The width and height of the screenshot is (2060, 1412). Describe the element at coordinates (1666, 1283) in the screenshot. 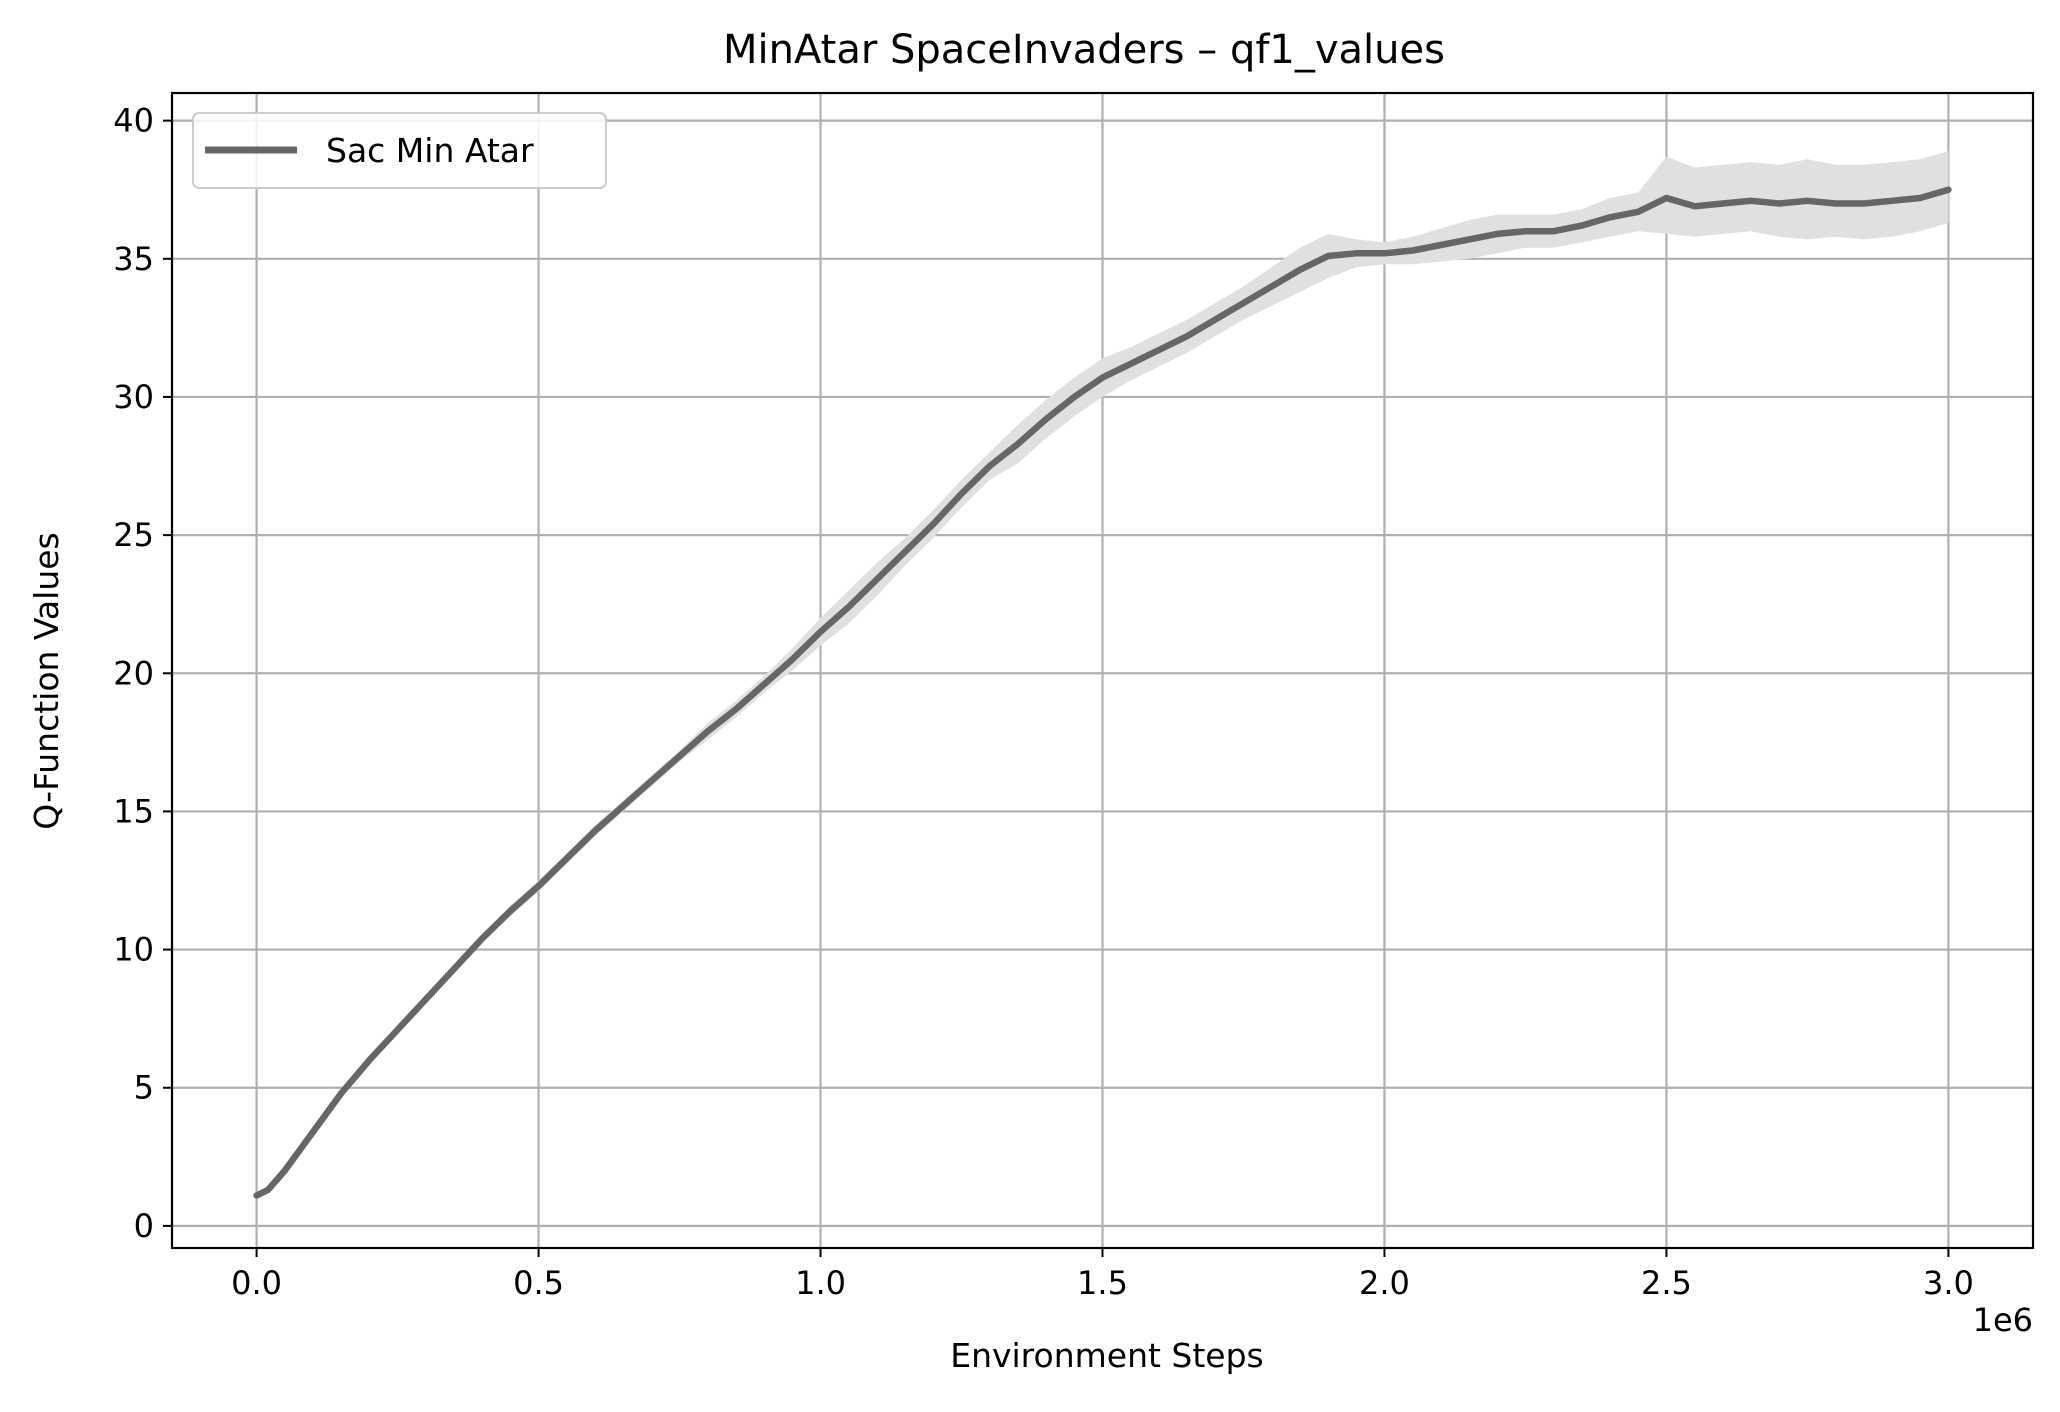

I see `x-tick-label: 2.5` at that location.